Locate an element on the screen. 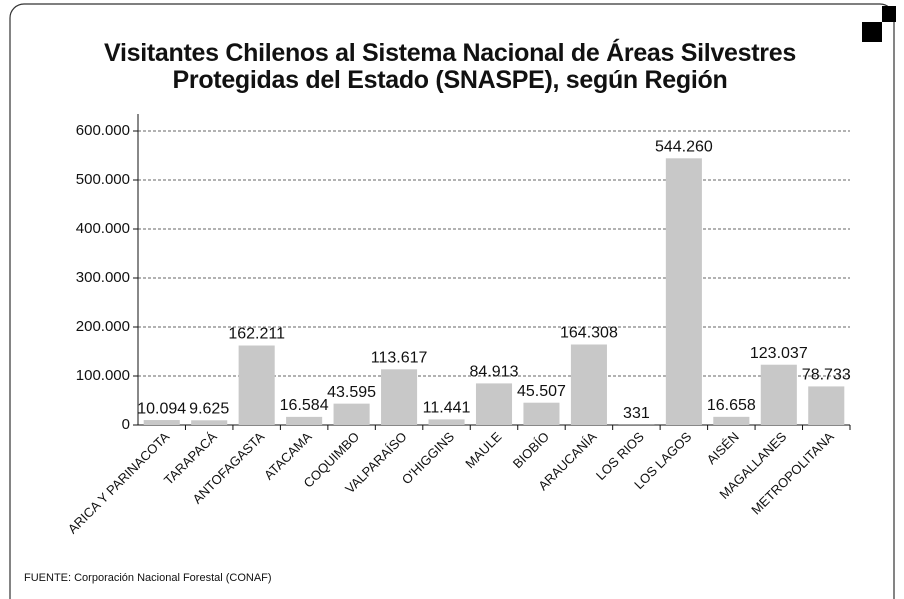 The width and height of the screenshot is (904, 599). y-tick-label: 300.000 is located at coordinates (103, 277).